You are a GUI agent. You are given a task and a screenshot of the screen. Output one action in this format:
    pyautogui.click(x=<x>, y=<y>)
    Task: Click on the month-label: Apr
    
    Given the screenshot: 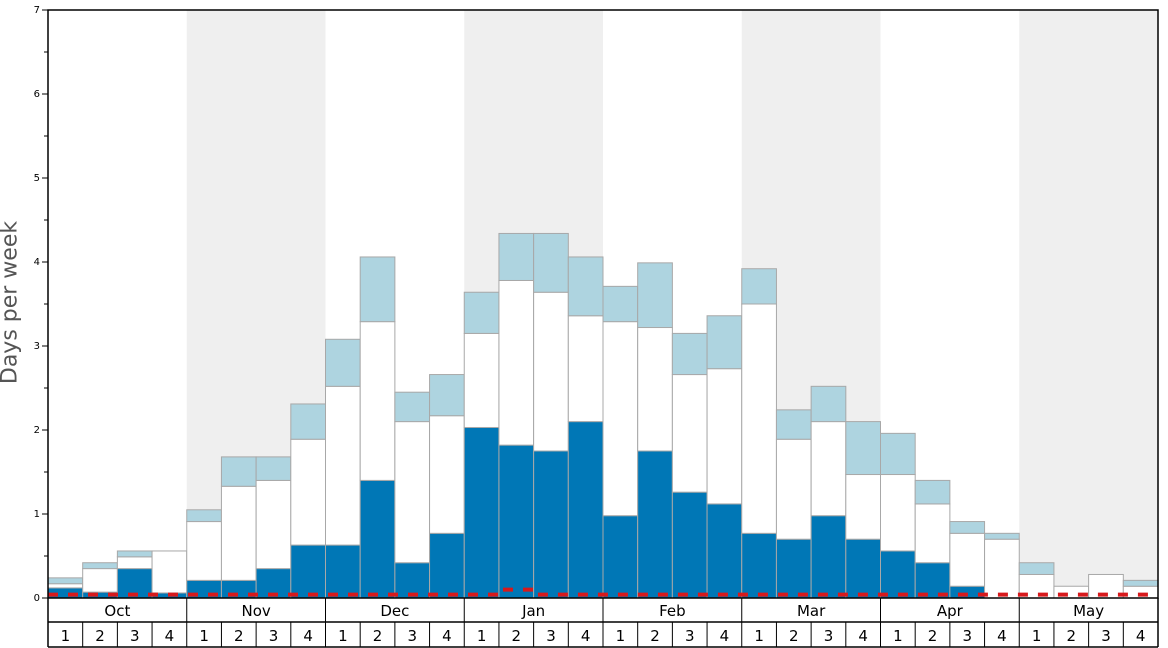 What is the action you would take?
    pyautogui.click(x=950, y=611)
    